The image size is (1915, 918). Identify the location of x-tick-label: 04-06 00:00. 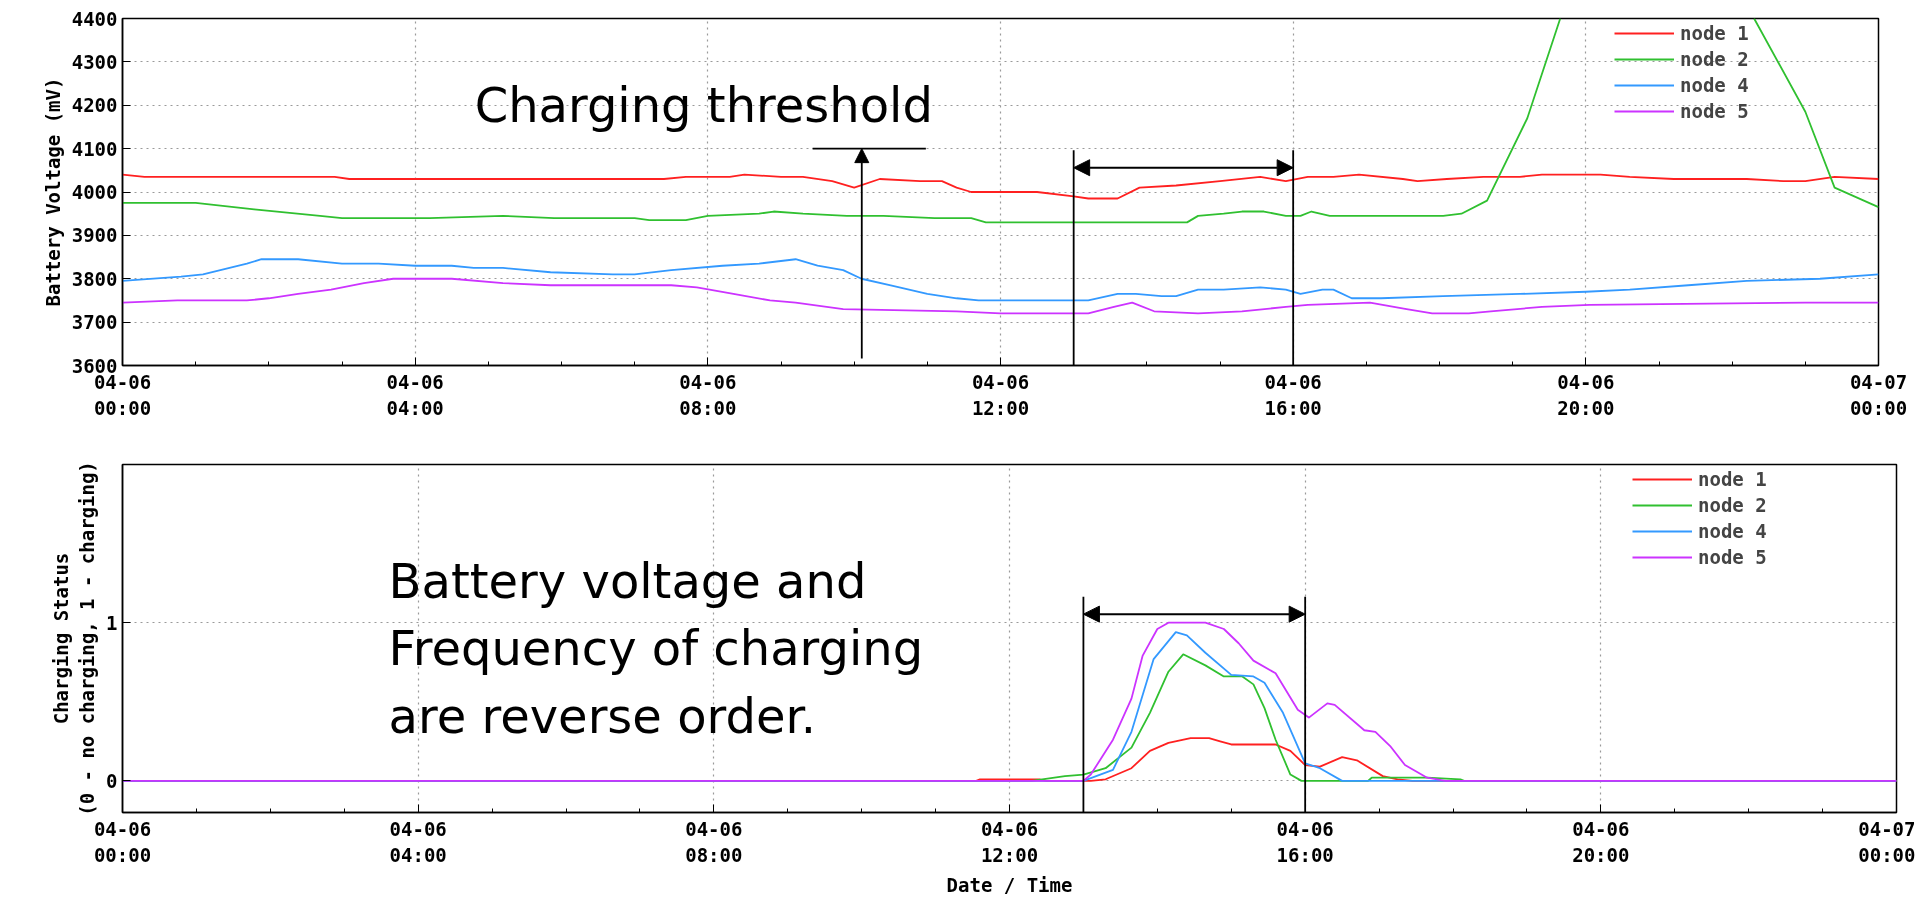
(122, 841).